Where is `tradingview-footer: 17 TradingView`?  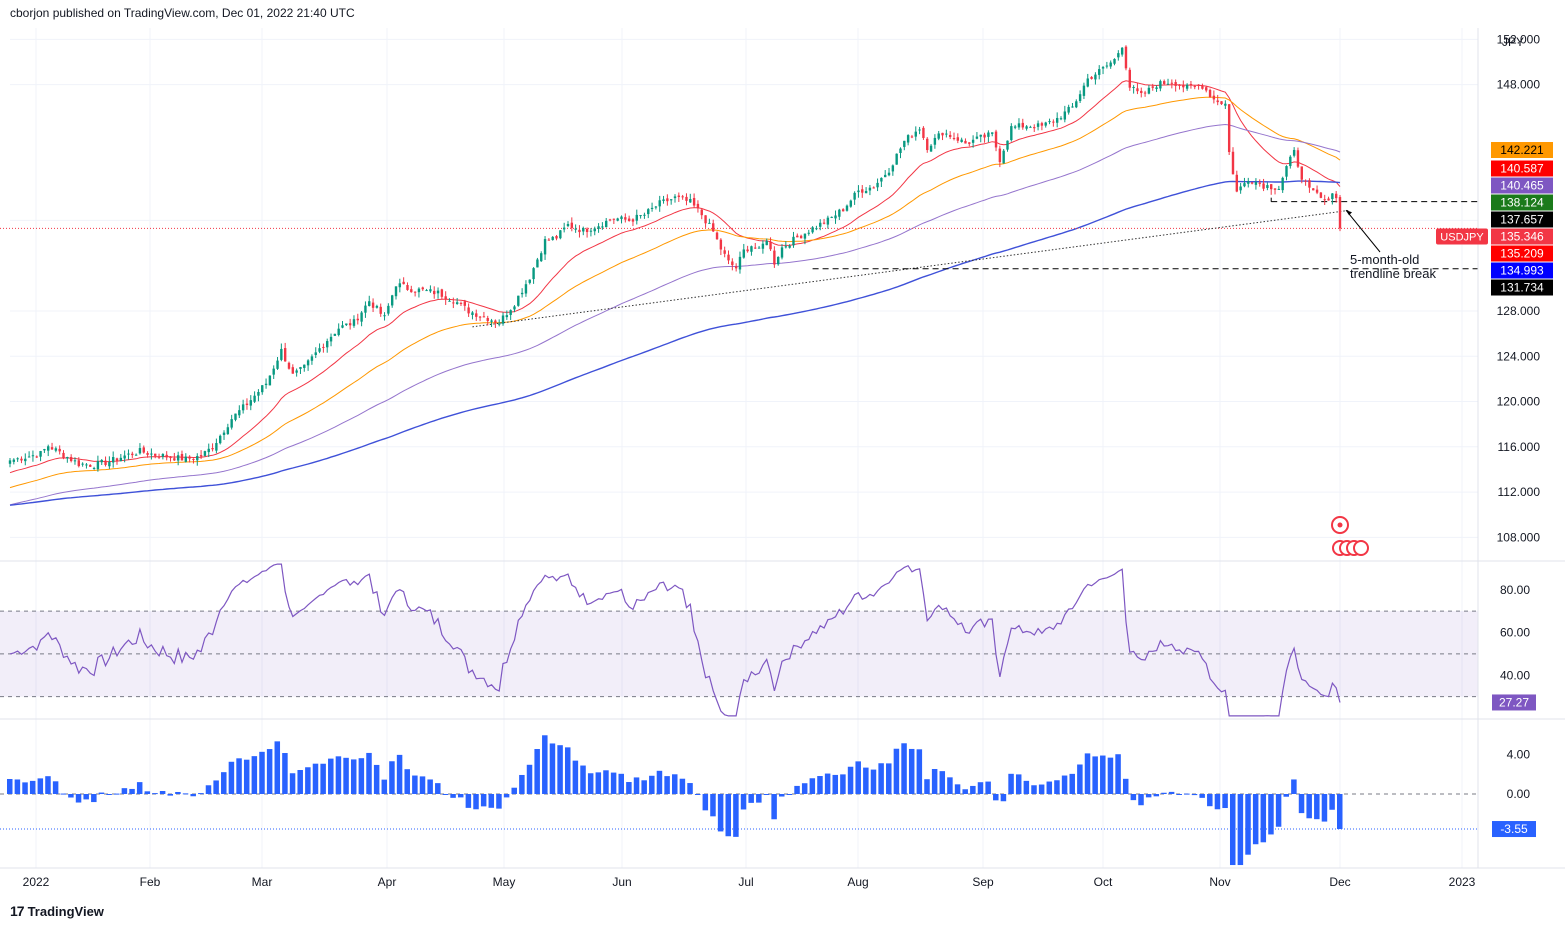
tradingview-footer: 17 TradingView is located at coordinates (57, 911).